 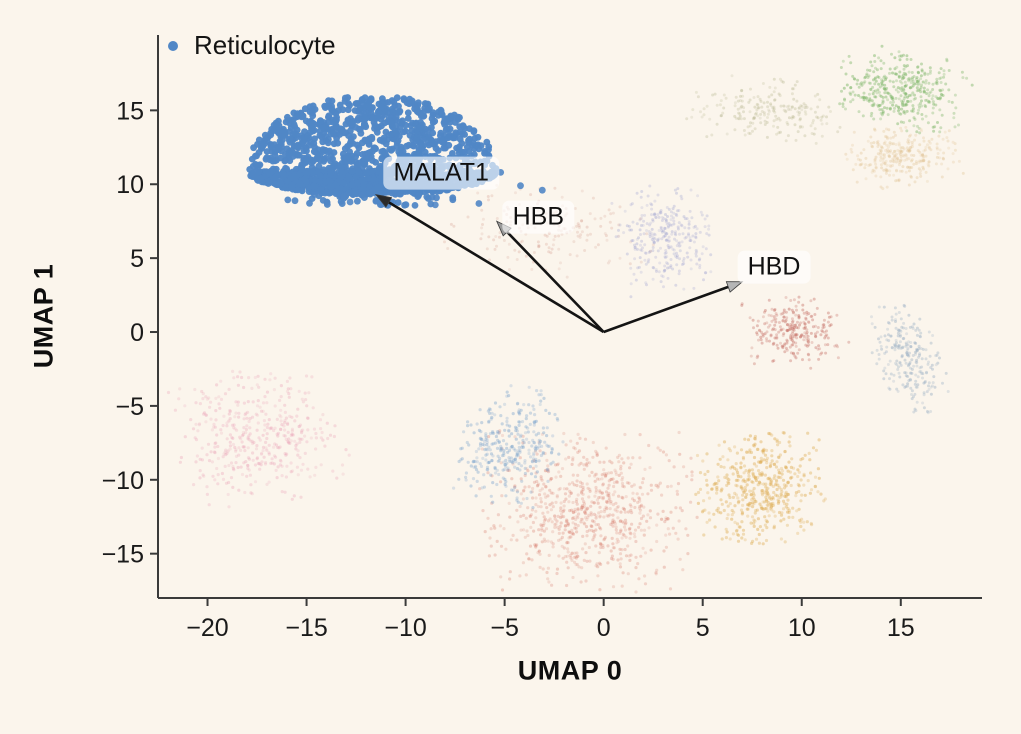 I want to click on legend-label: Reticulocyte, so click(x=265, y=45).